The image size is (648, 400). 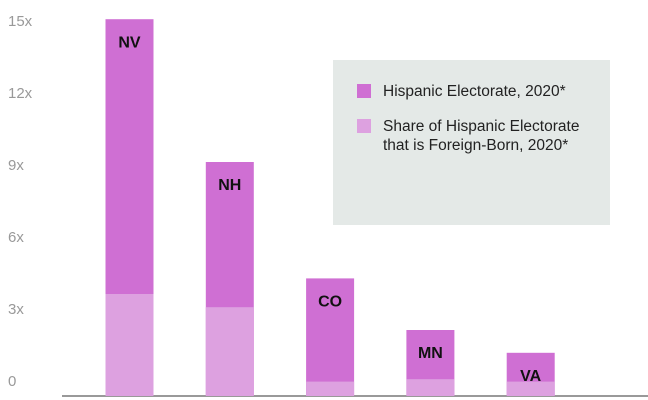 I want to click on y-tick-label: 6x, so click(x=16, y=237).